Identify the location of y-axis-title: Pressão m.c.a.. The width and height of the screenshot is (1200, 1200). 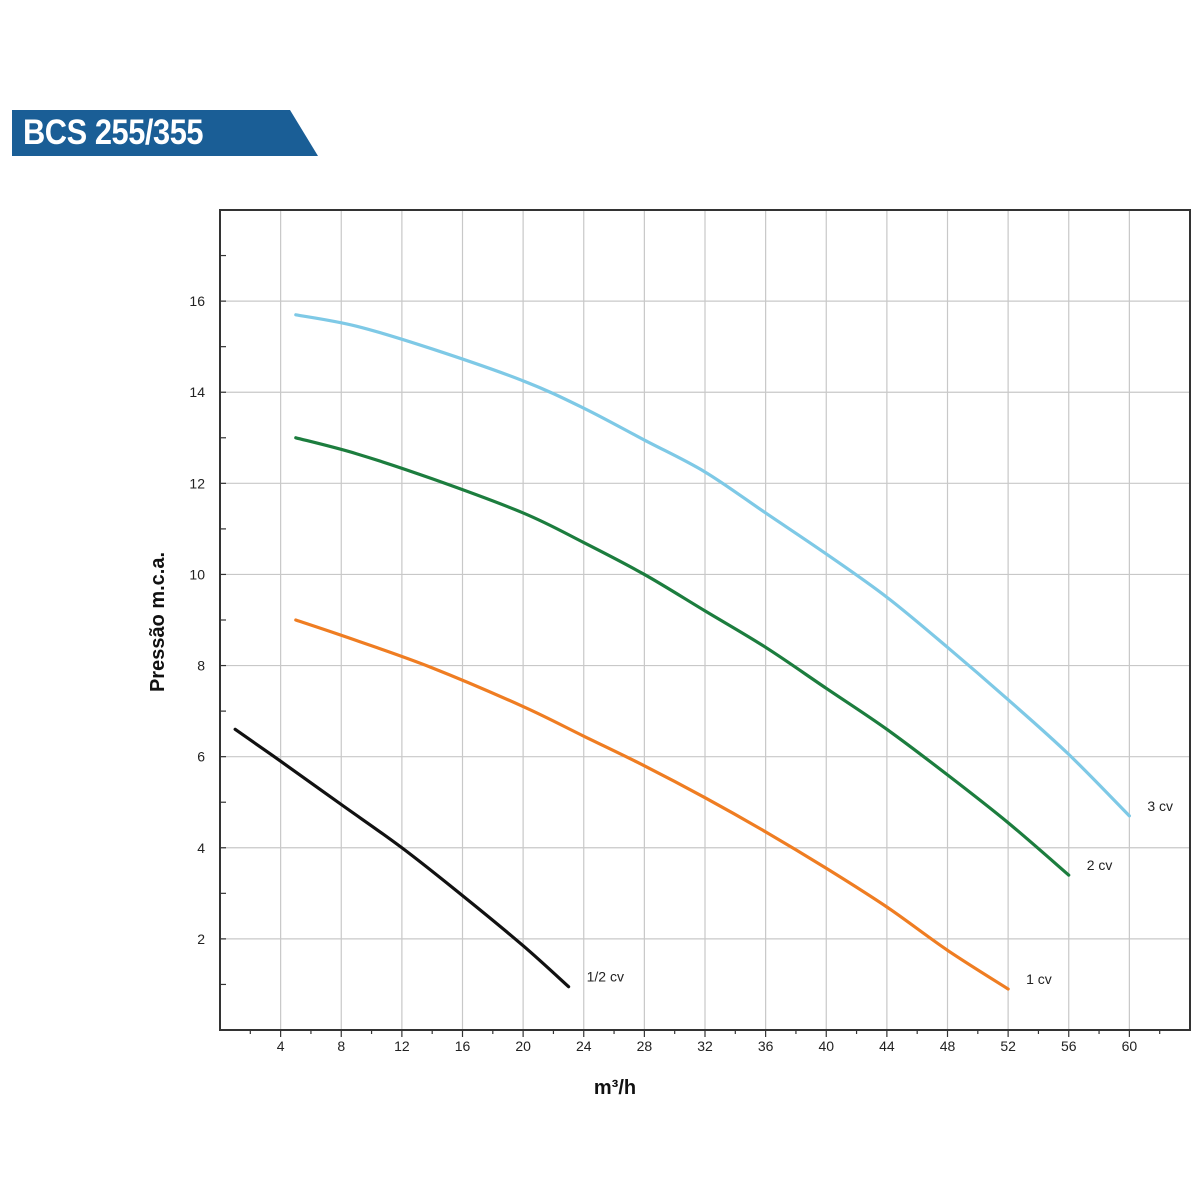
(158, 622).